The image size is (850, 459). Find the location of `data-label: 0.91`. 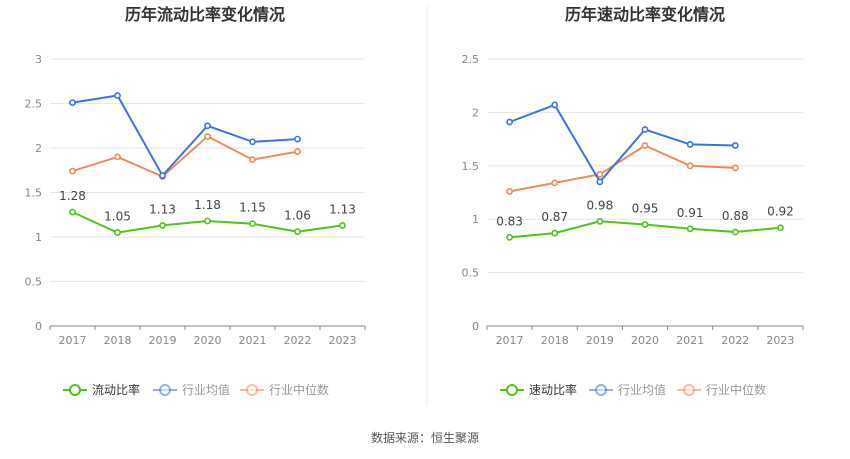

data-label: 0.91 is located at coordinates (690, 213).